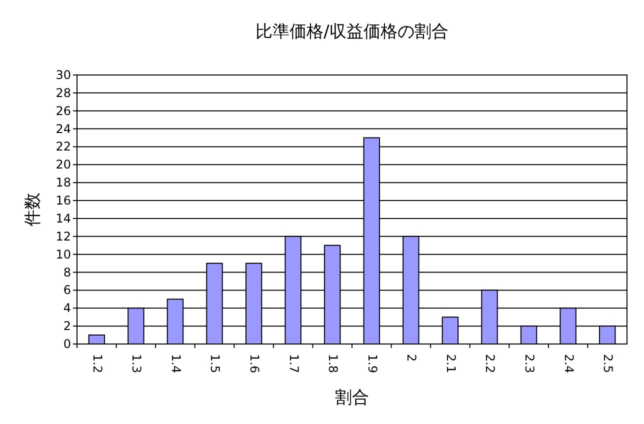 This screenshot has width=644, height=424. What do you see at coordinates (63, 93) in the screenshot?
I see `y-tick-label: 28` at bounding box center [63, 93].